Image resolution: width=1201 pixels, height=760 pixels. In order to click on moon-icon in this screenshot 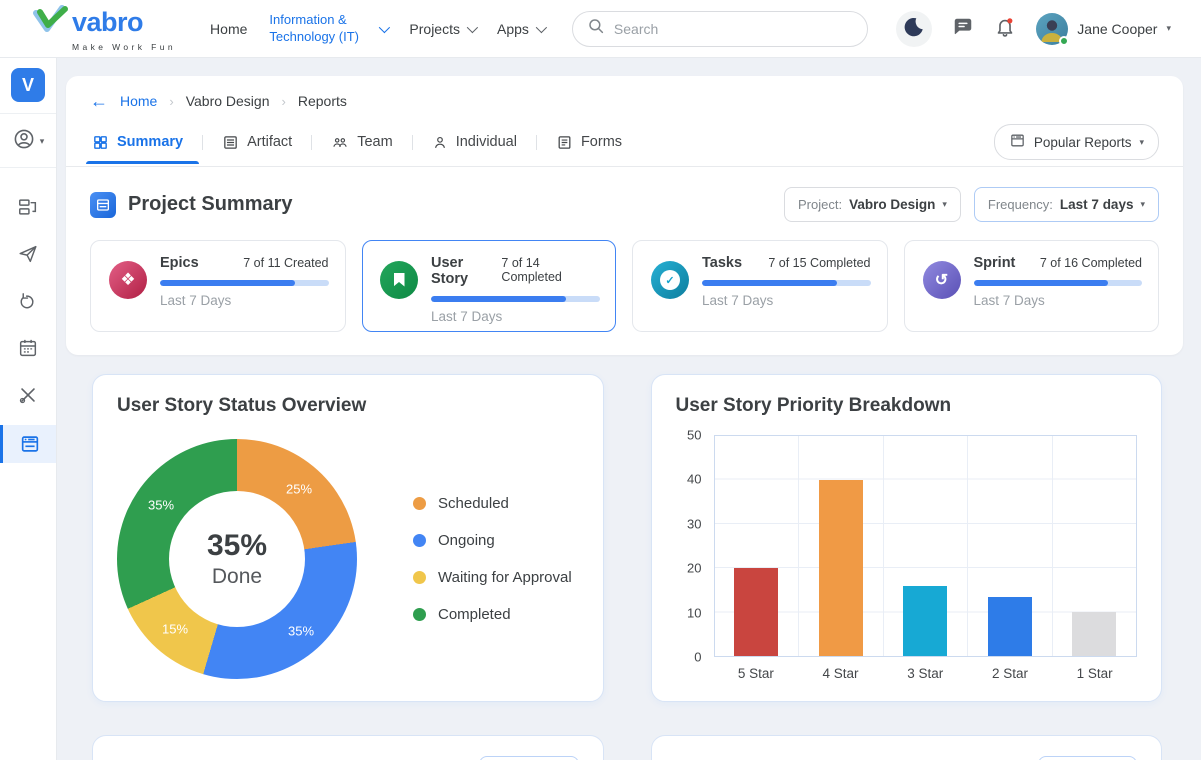, I will do `click(914, 28)`.